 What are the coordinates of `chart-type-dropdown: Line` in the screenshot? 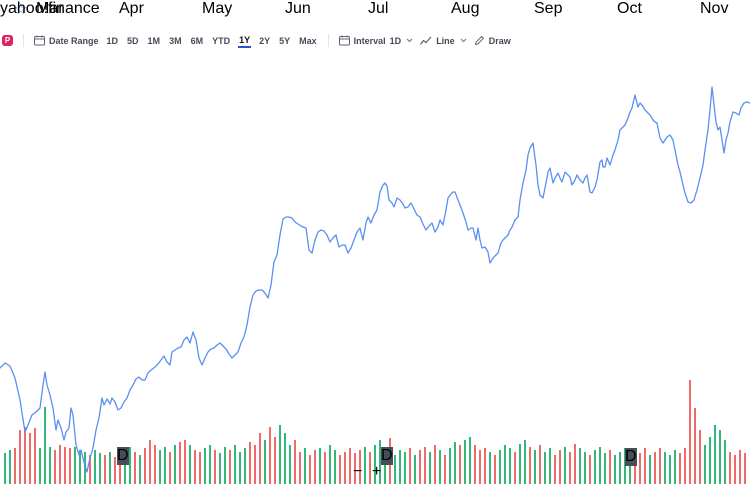 It's located at (443, 41).